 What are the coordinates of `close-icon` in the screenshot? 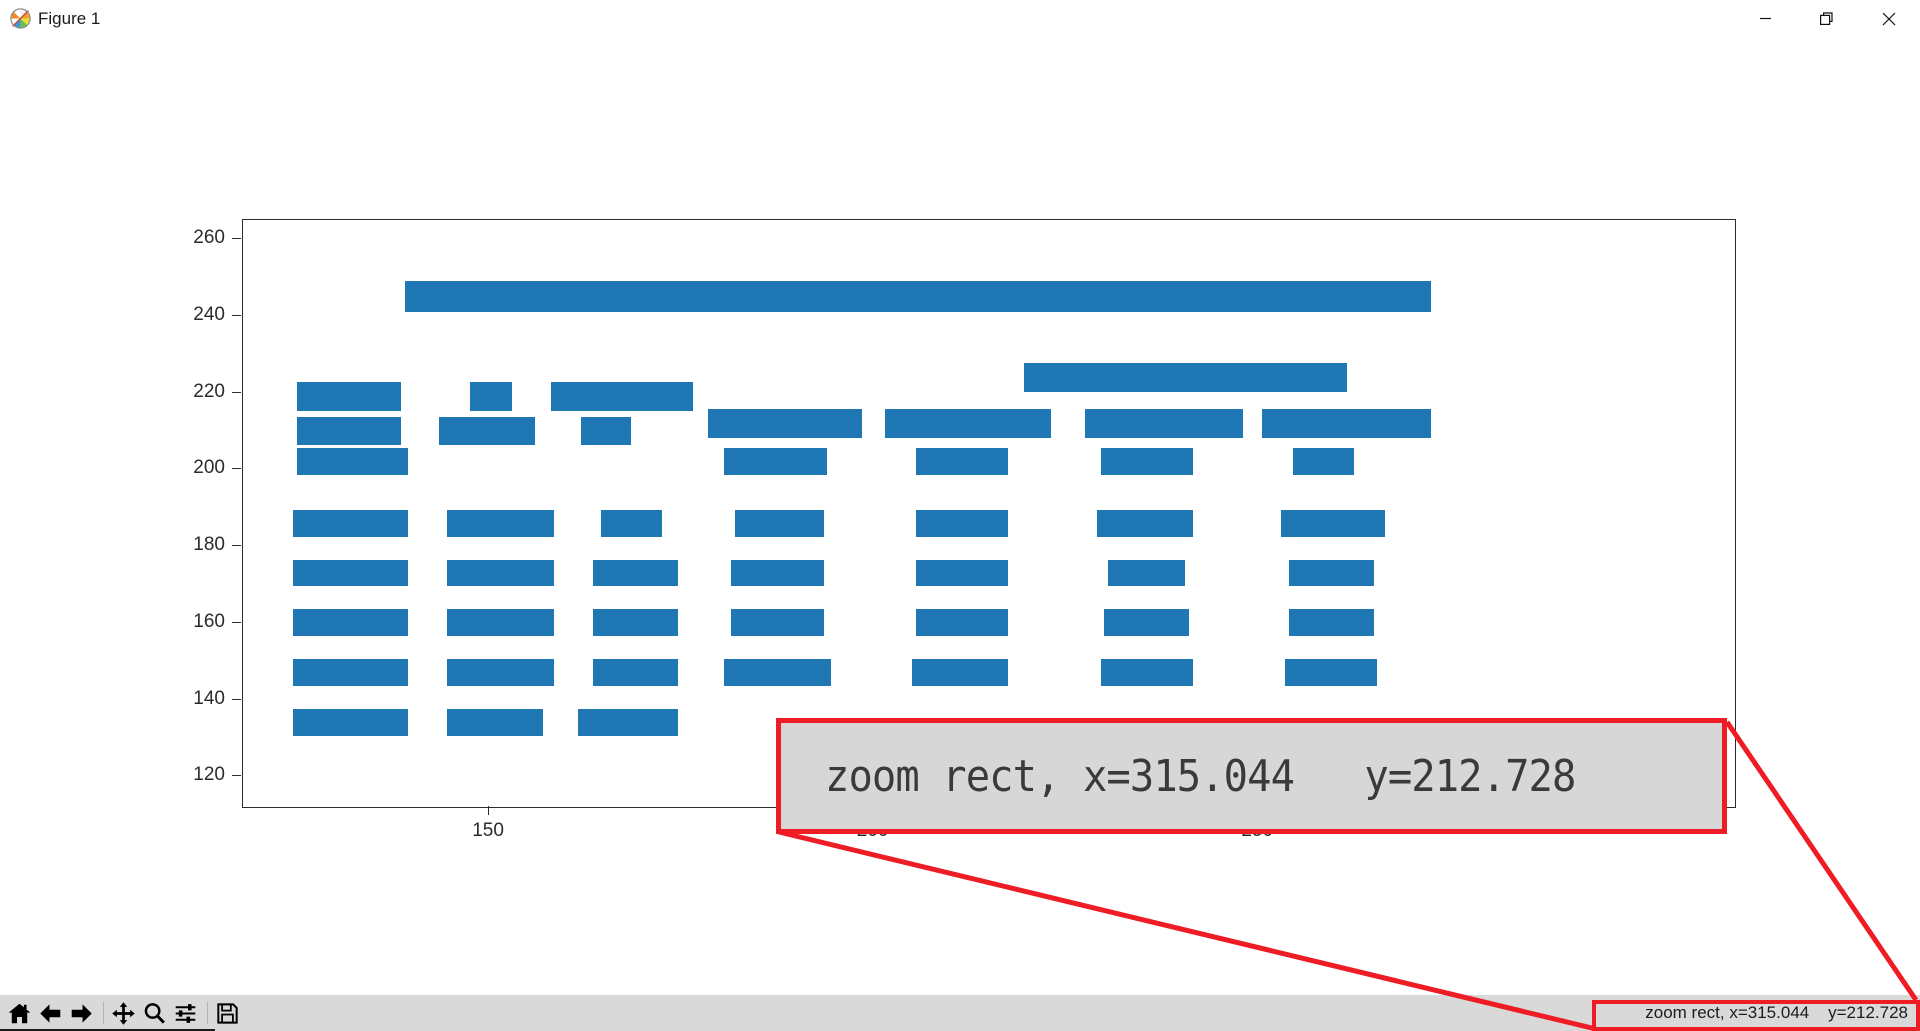 It's located at (1889, 18).